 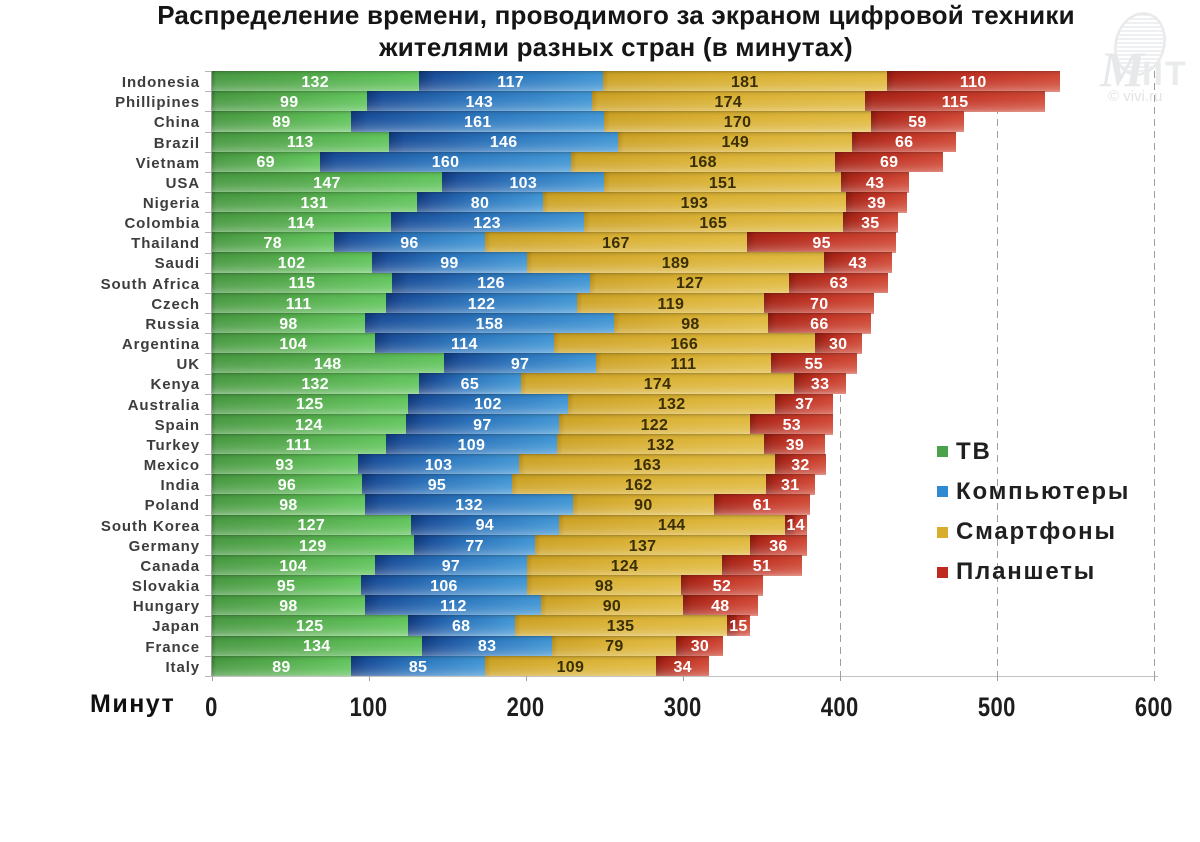 I want to click on svg-text: © vivi.ru, so click(x=1135, y=96).